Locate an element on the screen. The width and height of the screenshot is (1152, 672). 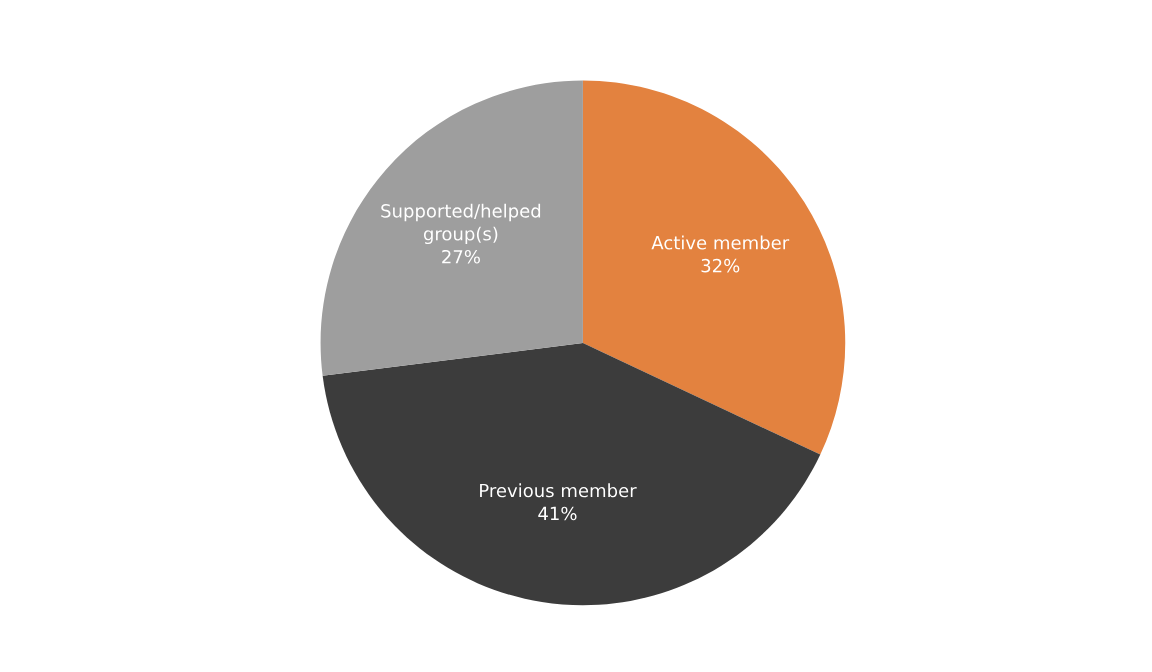
data-label: 32% is located at coordinates (720, 265).